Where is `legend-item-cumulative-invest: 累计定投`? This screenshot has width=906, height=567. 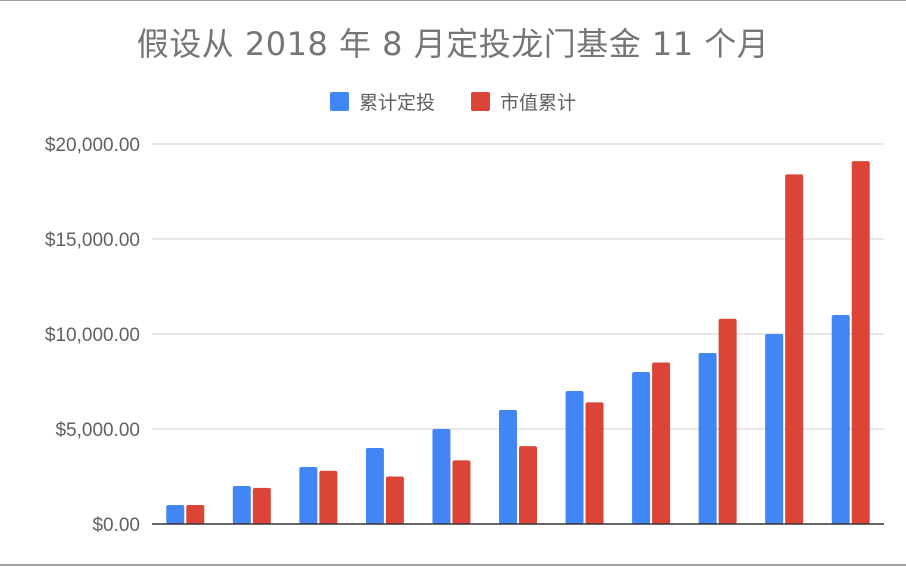 legend-item-cumulative-invest: 累计定投 is located at coordinates (382, 101).